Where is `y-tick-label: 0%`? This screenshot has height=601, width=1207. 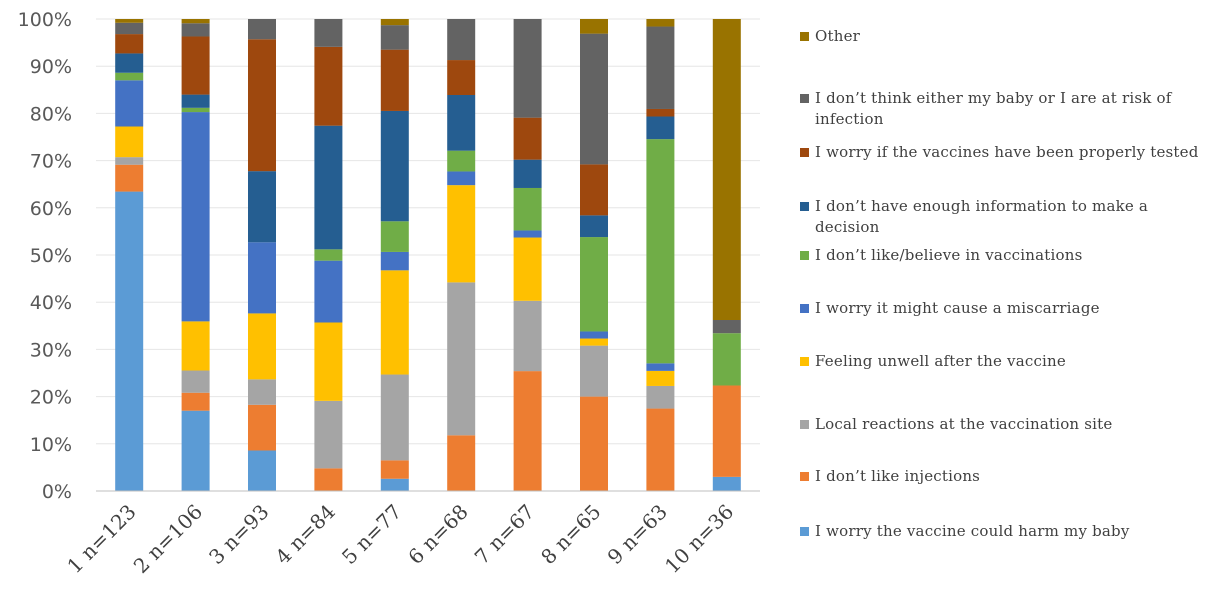
y-tick-label: 0% is located at coordinates (57, 492).